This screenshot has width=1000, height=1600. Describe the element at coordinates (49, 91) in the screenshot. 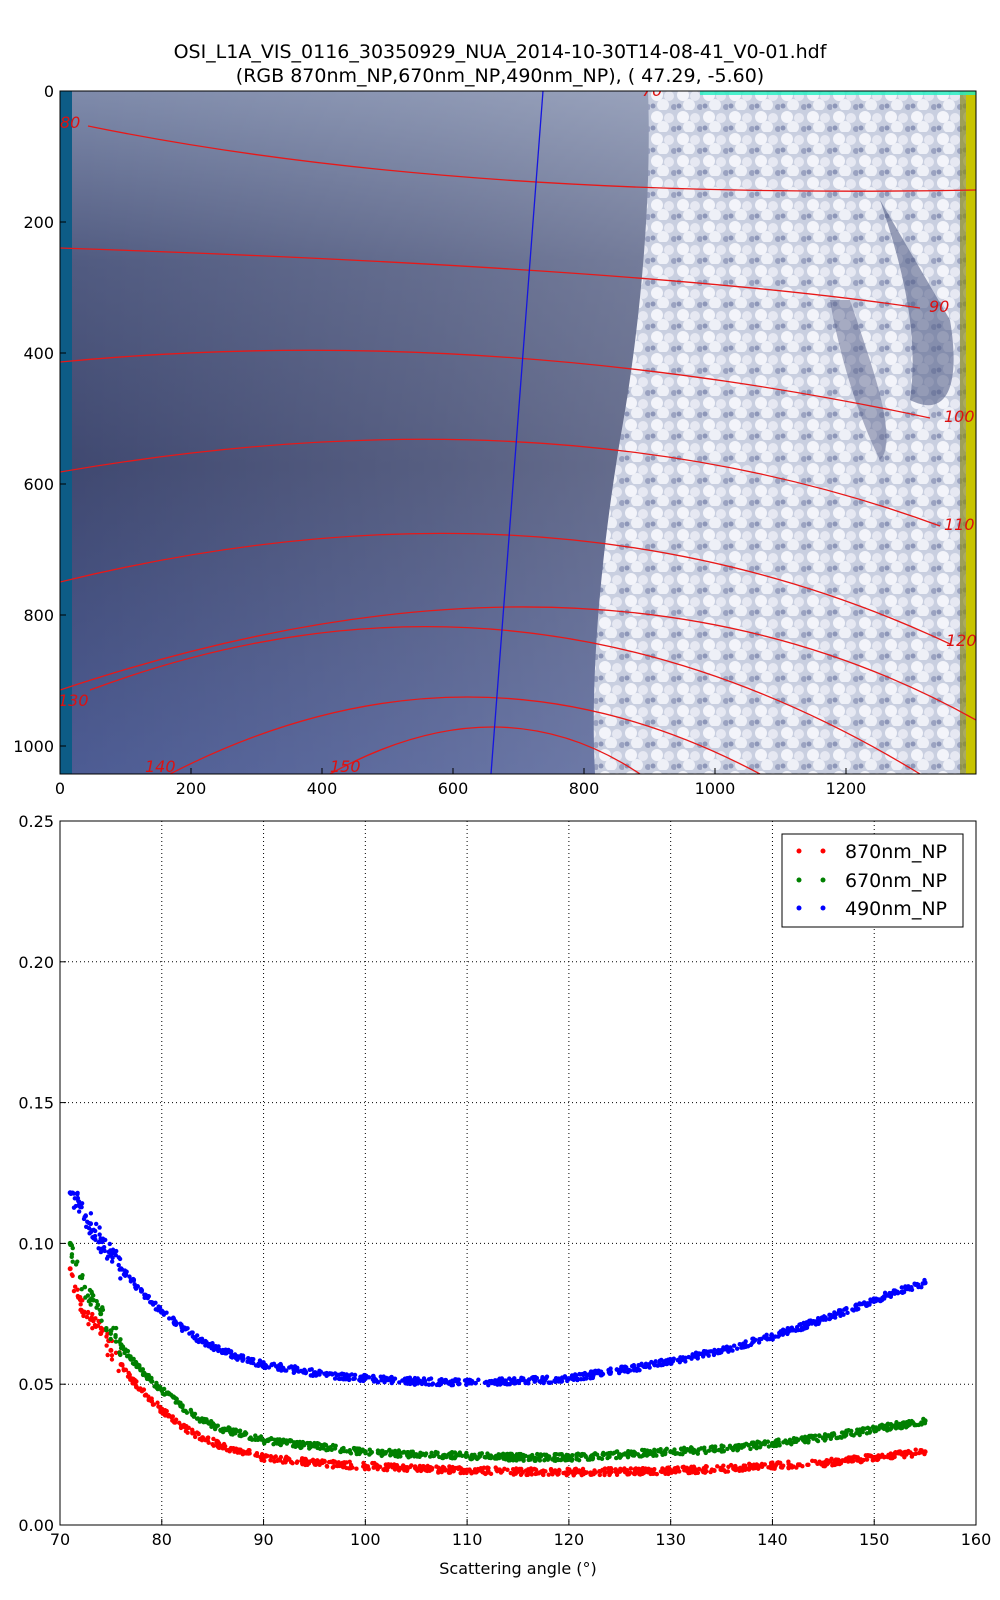

I see `image-y-tick-0: 0` at that location.